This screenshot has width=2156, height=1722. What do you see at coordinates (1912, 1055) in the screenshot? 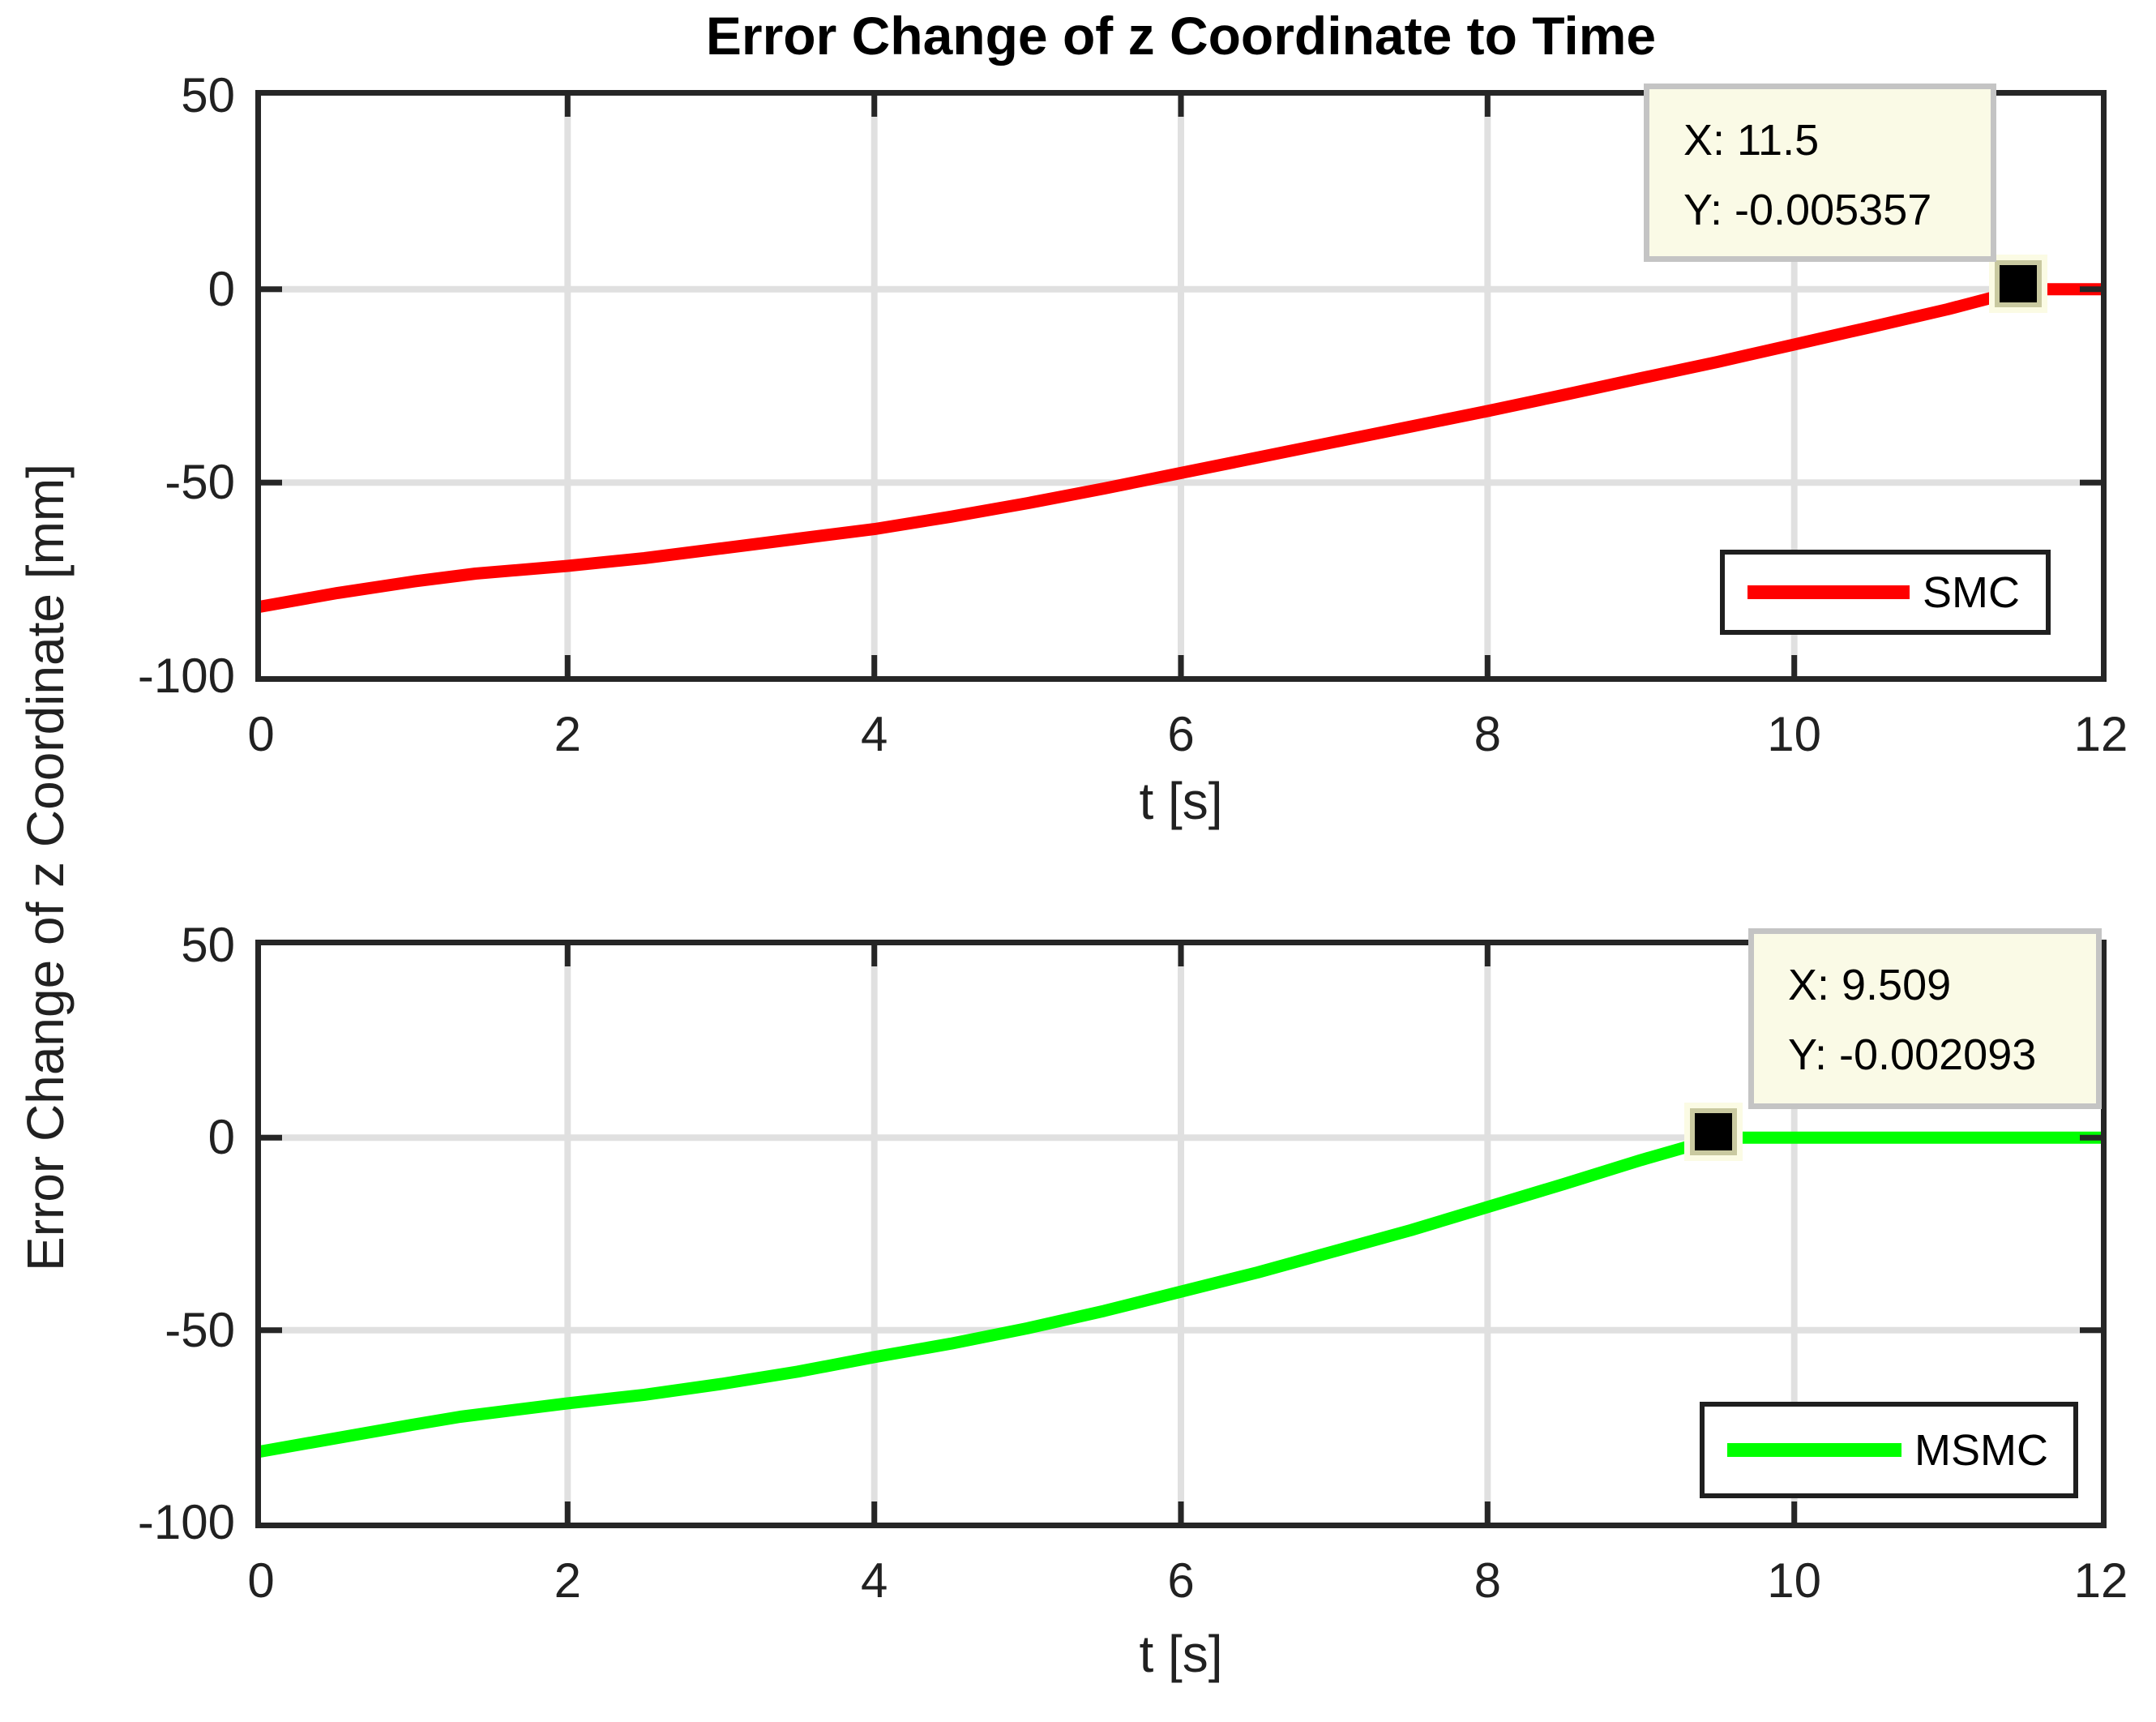
I see `data-tip-y-value: Y: -0.002093` at bounding box center [1912, 1055].